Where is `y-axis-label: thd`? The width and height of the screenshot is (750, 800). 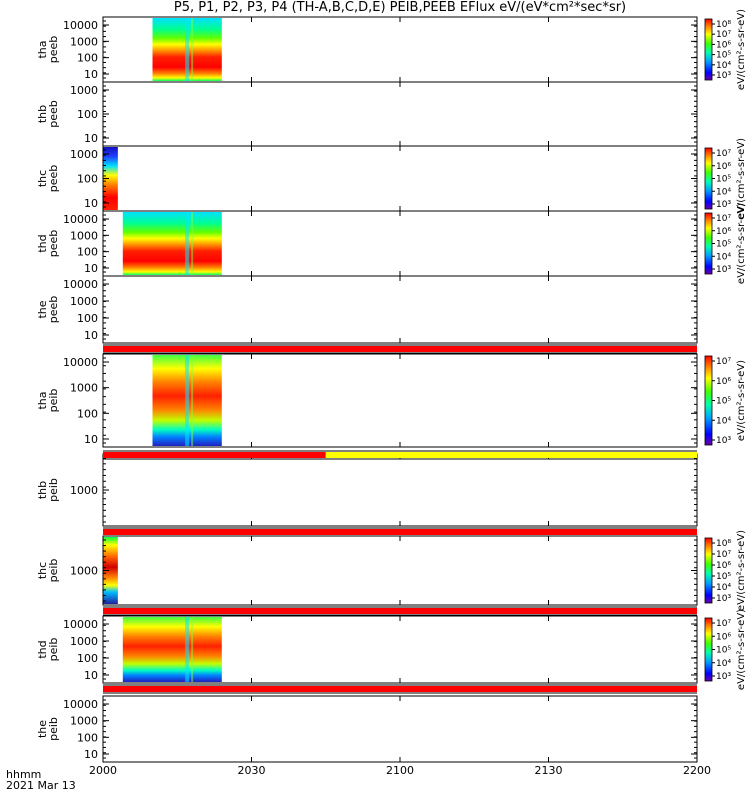
y-axis-label: thd is located at coordinates (42, 243).